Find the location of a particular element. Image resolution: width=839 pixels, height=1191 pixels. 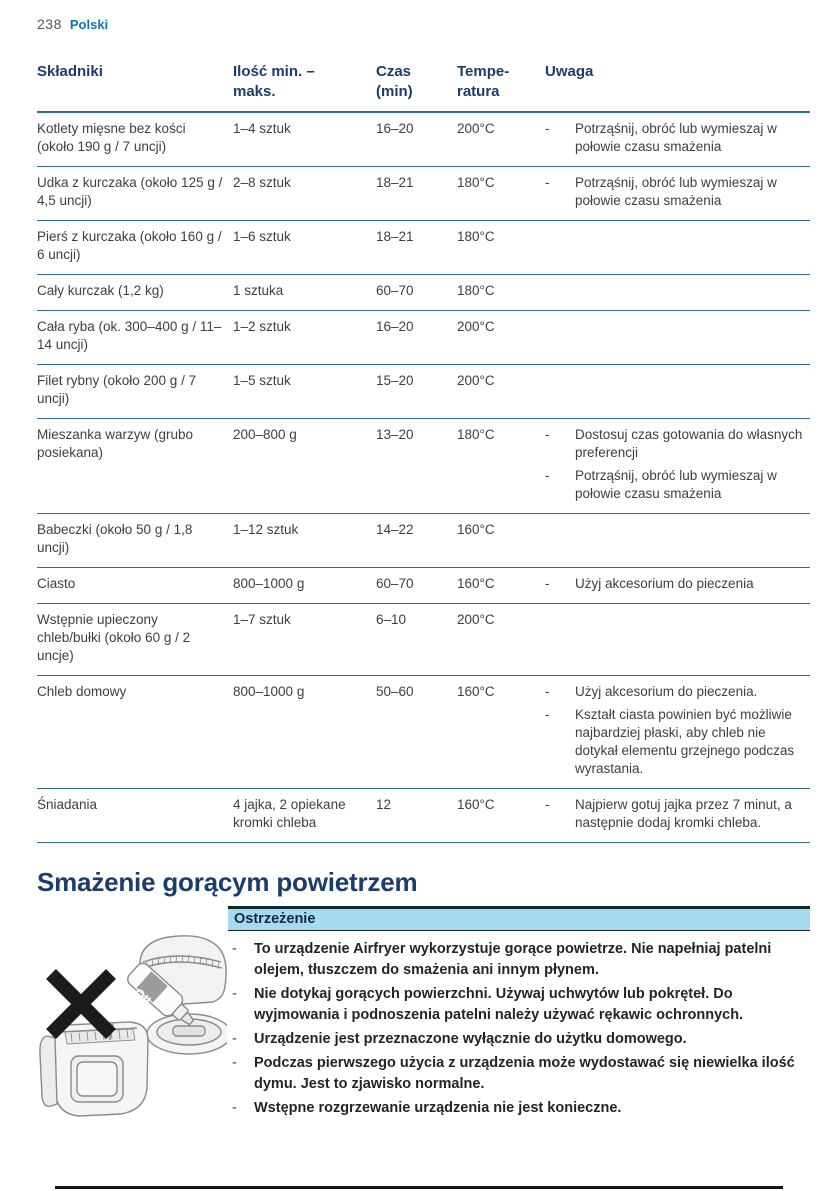

note-text: Użyj akcesorium do pieczenia. is located at coordinates (666, 691).